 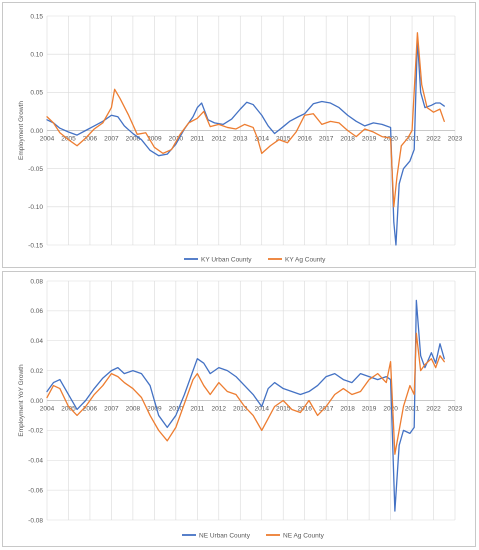 What do you see at coordinates (35, 207) in the screenshot?
I see `y-tick-label: -0.10` at bounding box center [35, 207].